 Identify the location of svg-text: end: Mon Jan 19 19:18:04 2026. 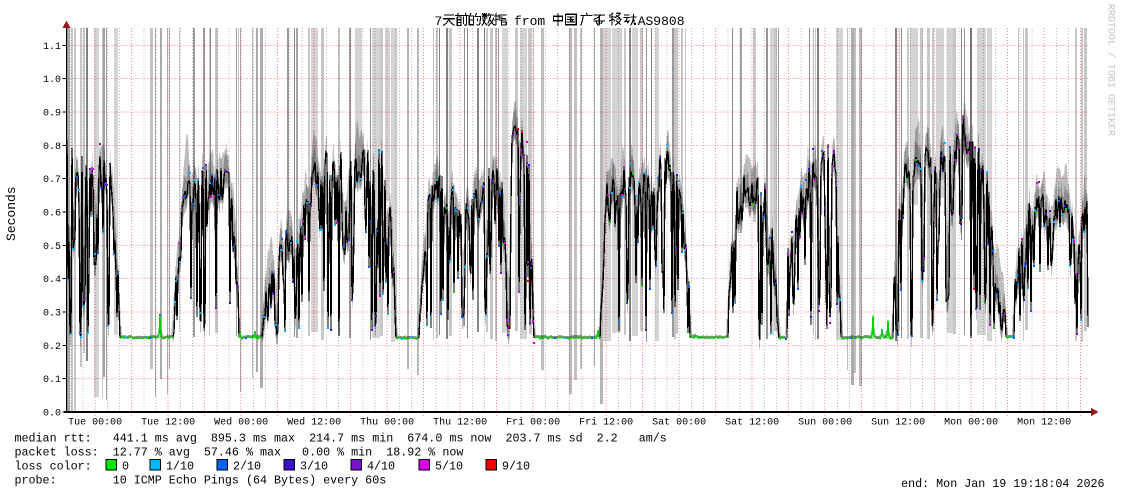
(1002, 484).